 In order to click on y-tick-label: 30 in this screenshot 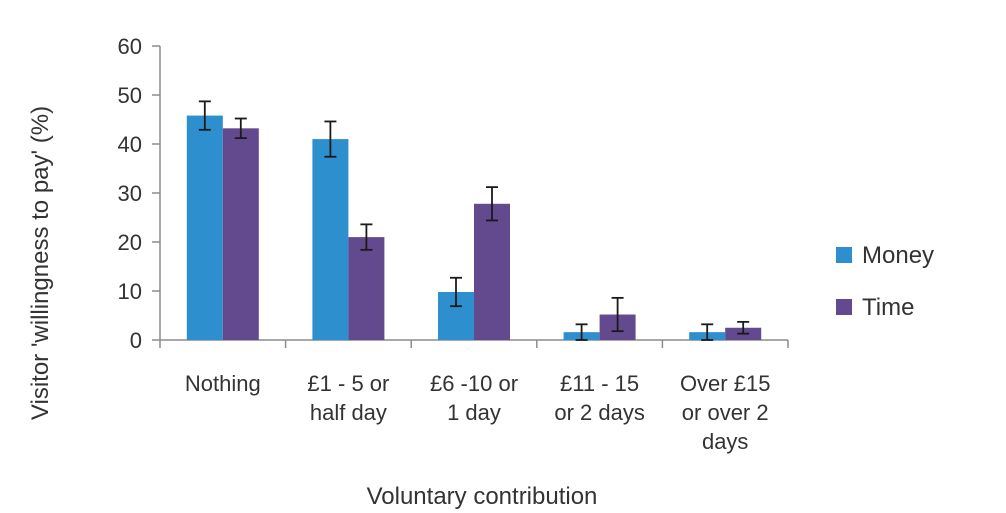, I will do `click(130, 193)`.